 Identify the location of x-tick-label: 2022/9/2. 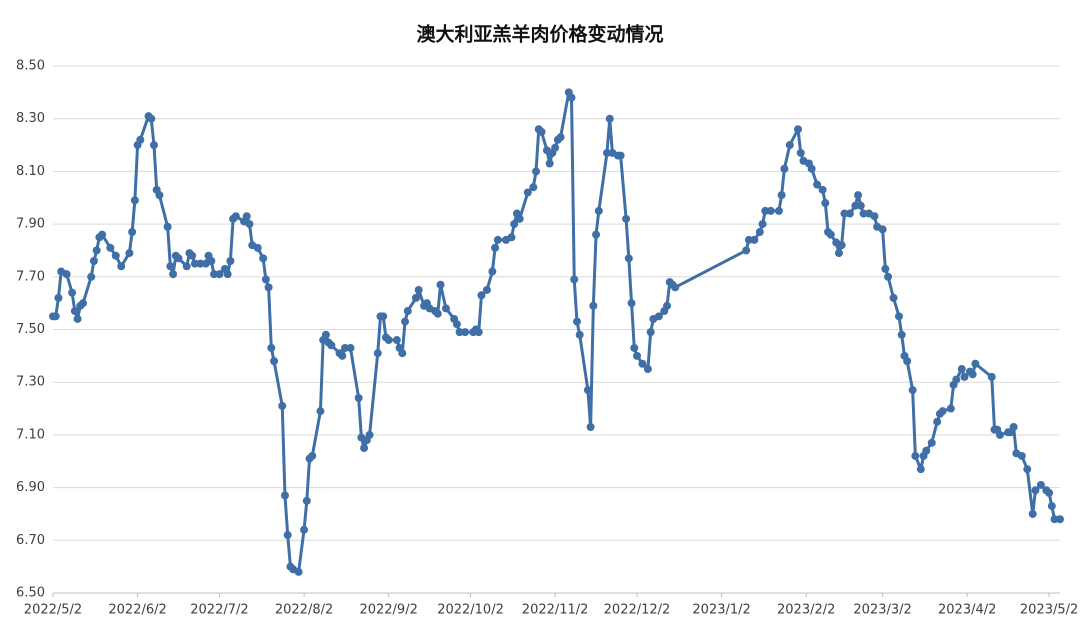
(388, 610).